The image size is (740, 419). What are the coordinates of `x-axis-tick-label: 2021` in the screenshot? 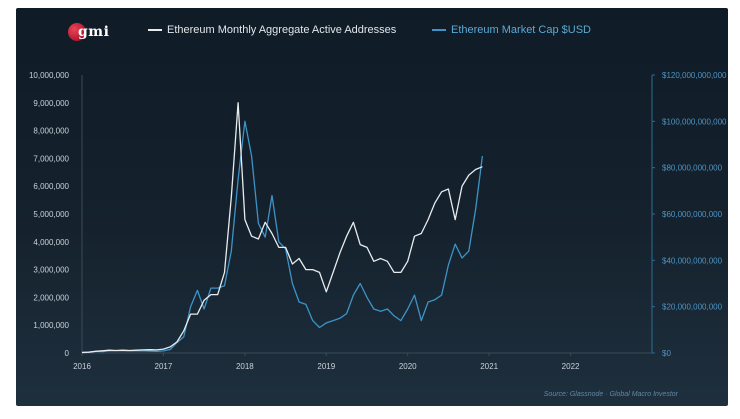 It's located at (489, 366).